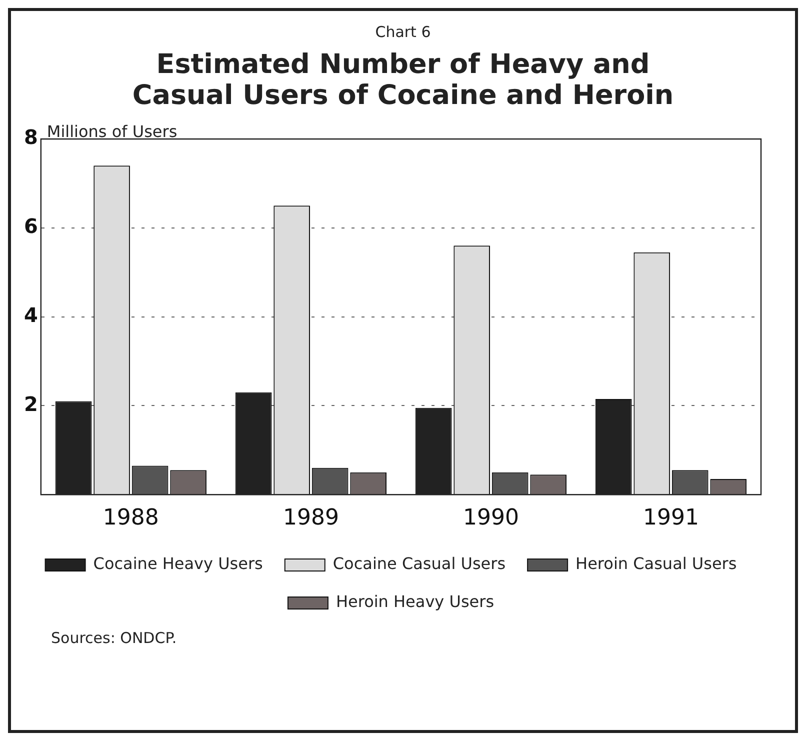  What do you see at coordinates (656, 564) in the screenshot?
I see `legend-label: Heroin Casual Users` at bounding box center [656, 564].